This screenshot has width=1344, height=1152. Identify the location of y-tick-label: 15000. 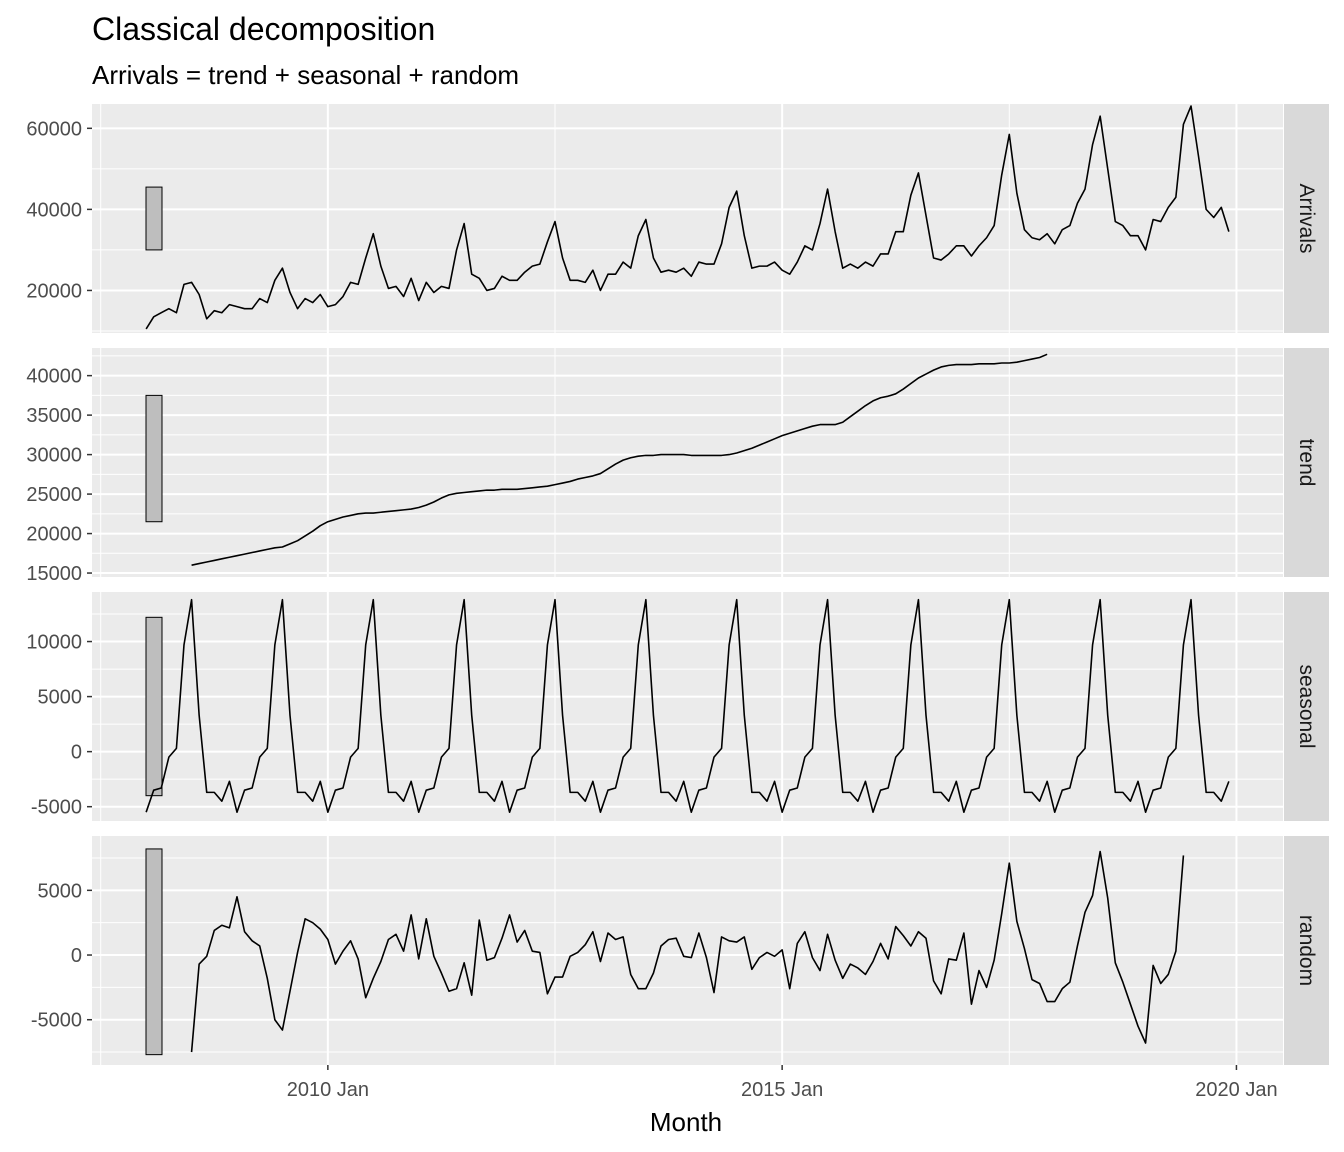
(54, 574).